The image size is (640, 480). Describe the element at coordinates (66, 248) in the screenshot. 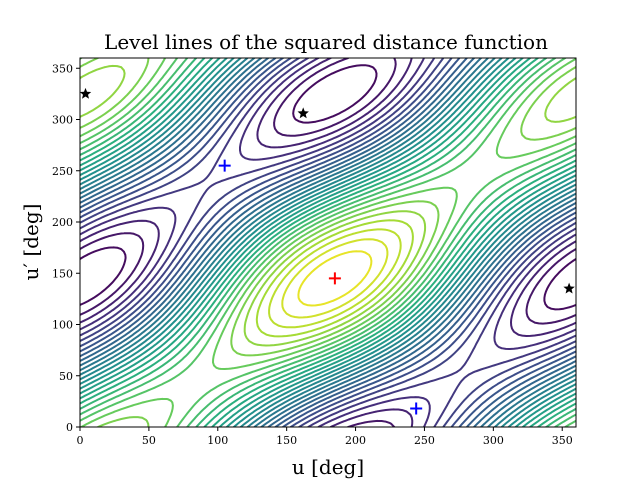

I see `y-axis-ticks: 0 50 100 150 200 250 300 350` at that location.